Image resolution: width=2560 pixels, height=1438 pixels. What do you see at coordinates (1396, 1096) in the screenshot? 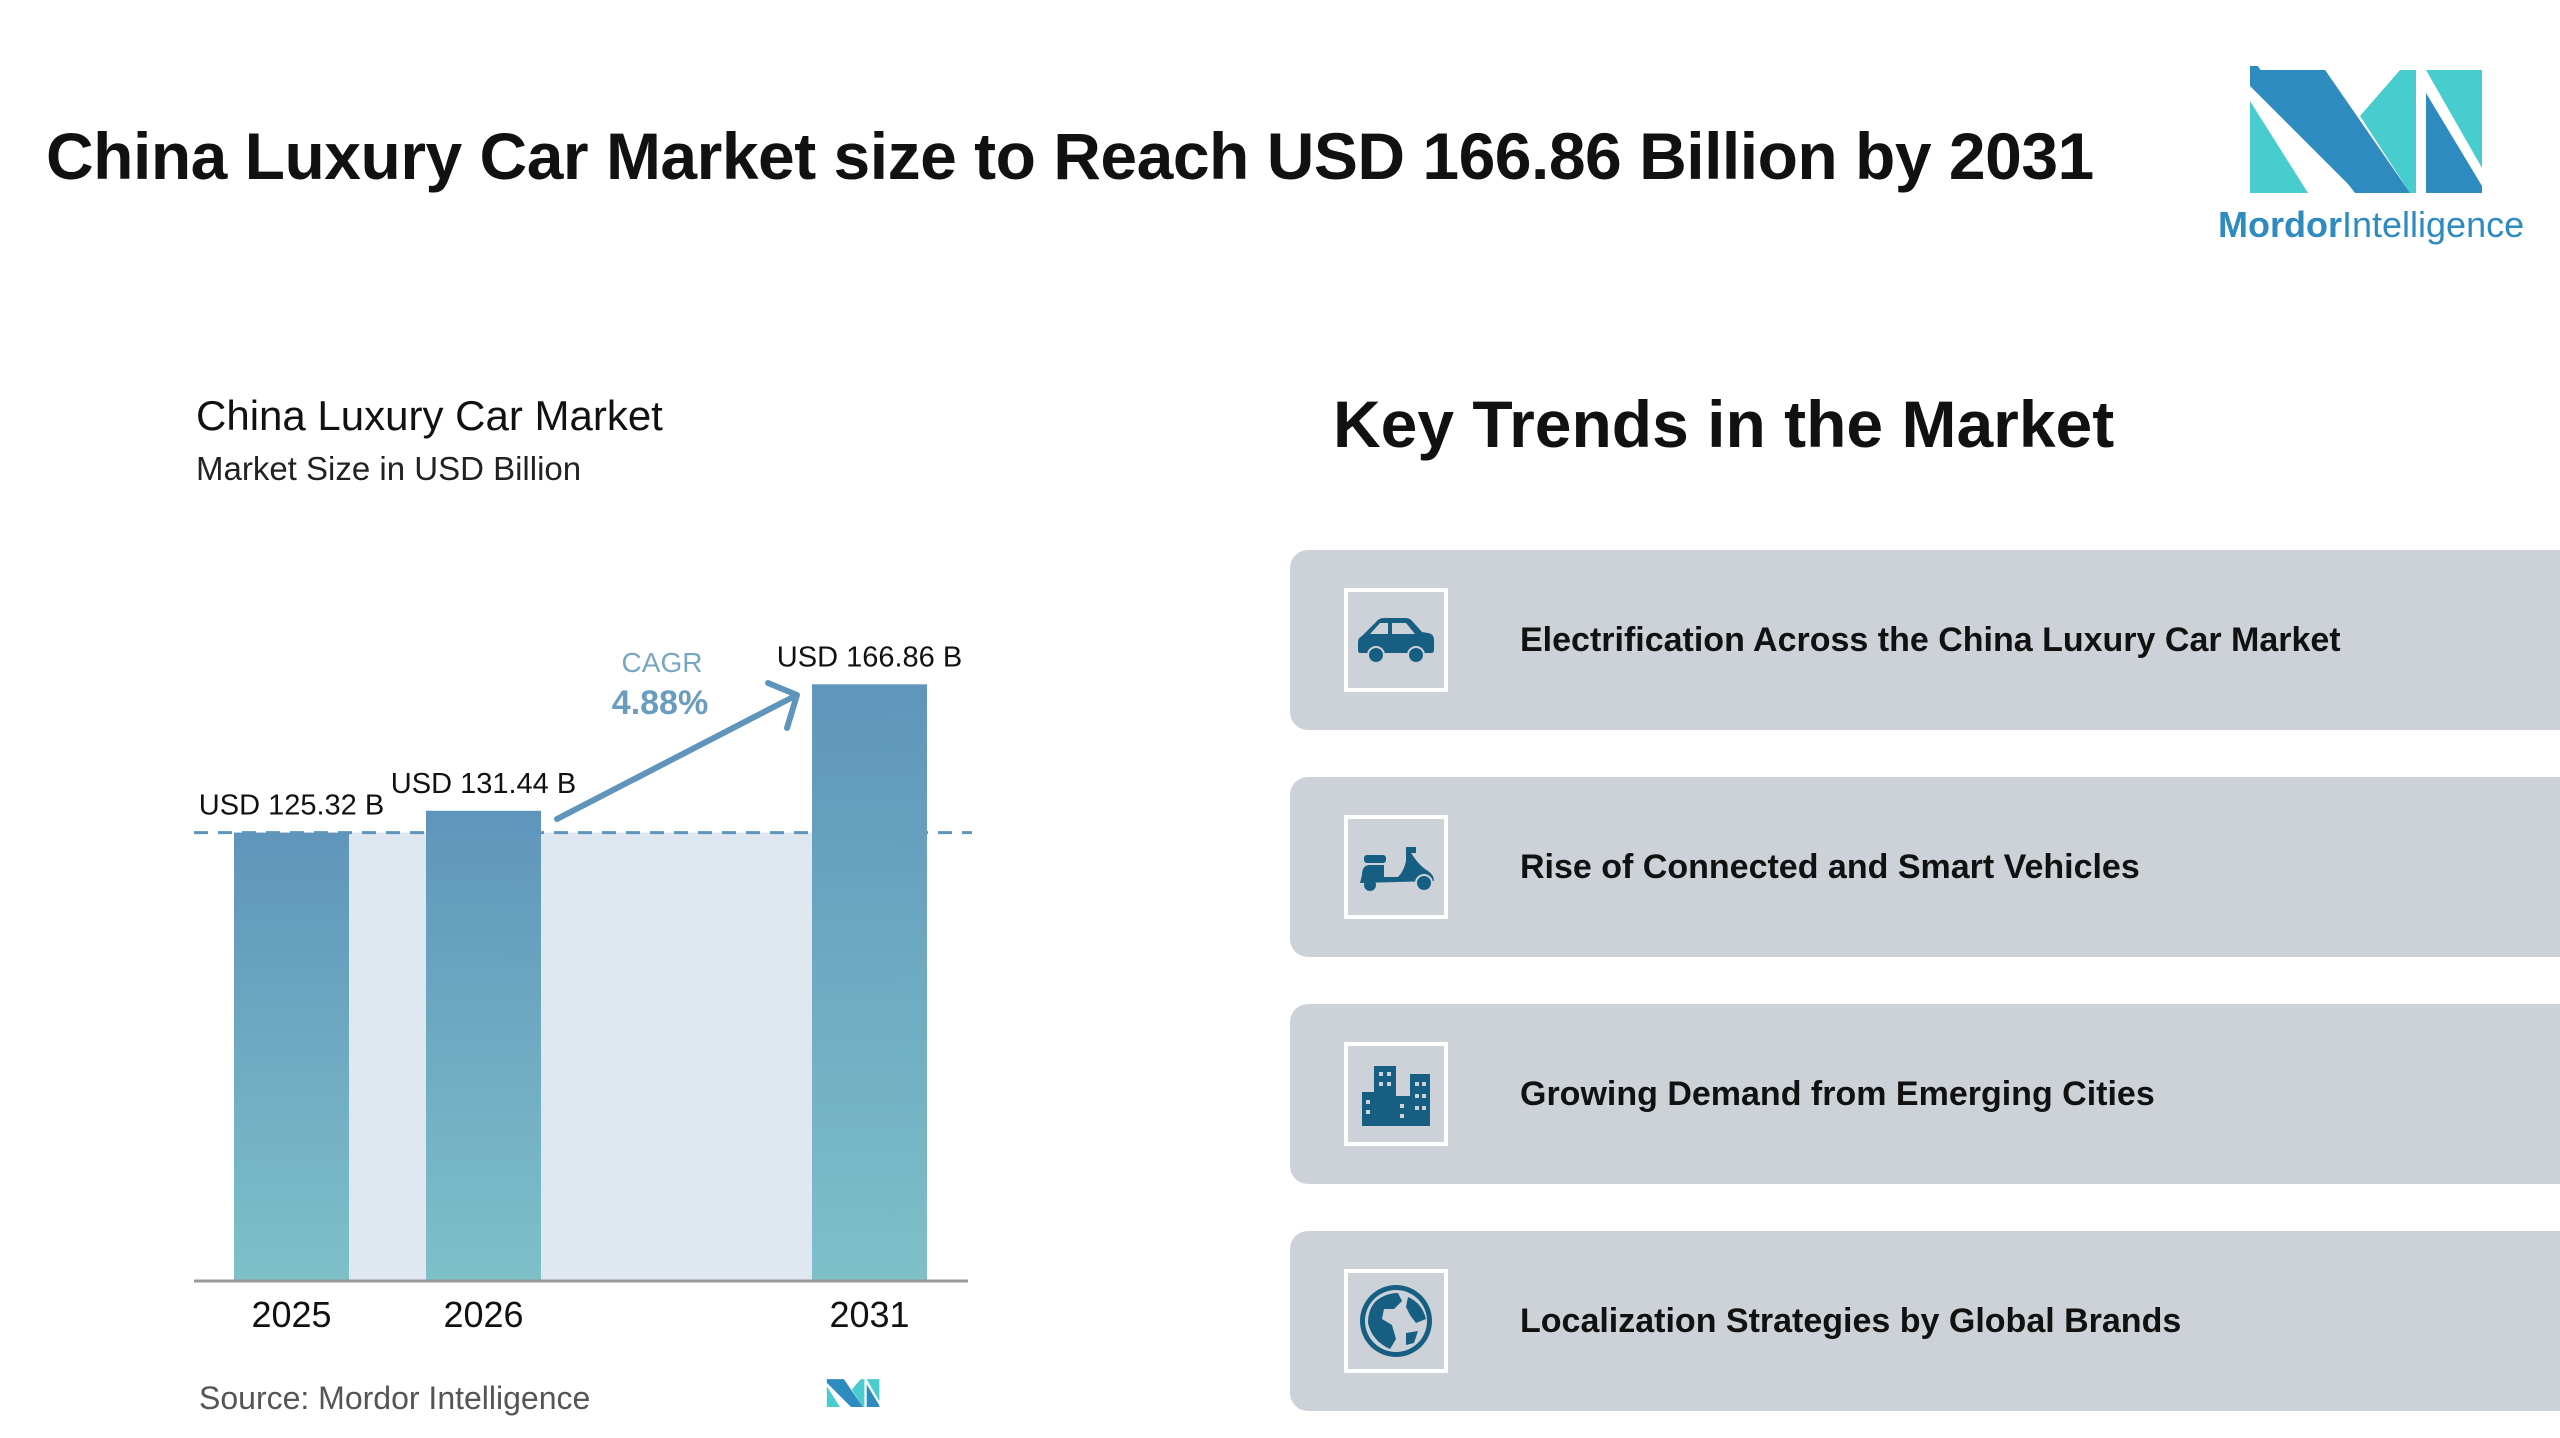
I see `buildings-icon` at bounding box center [1396, 1096].